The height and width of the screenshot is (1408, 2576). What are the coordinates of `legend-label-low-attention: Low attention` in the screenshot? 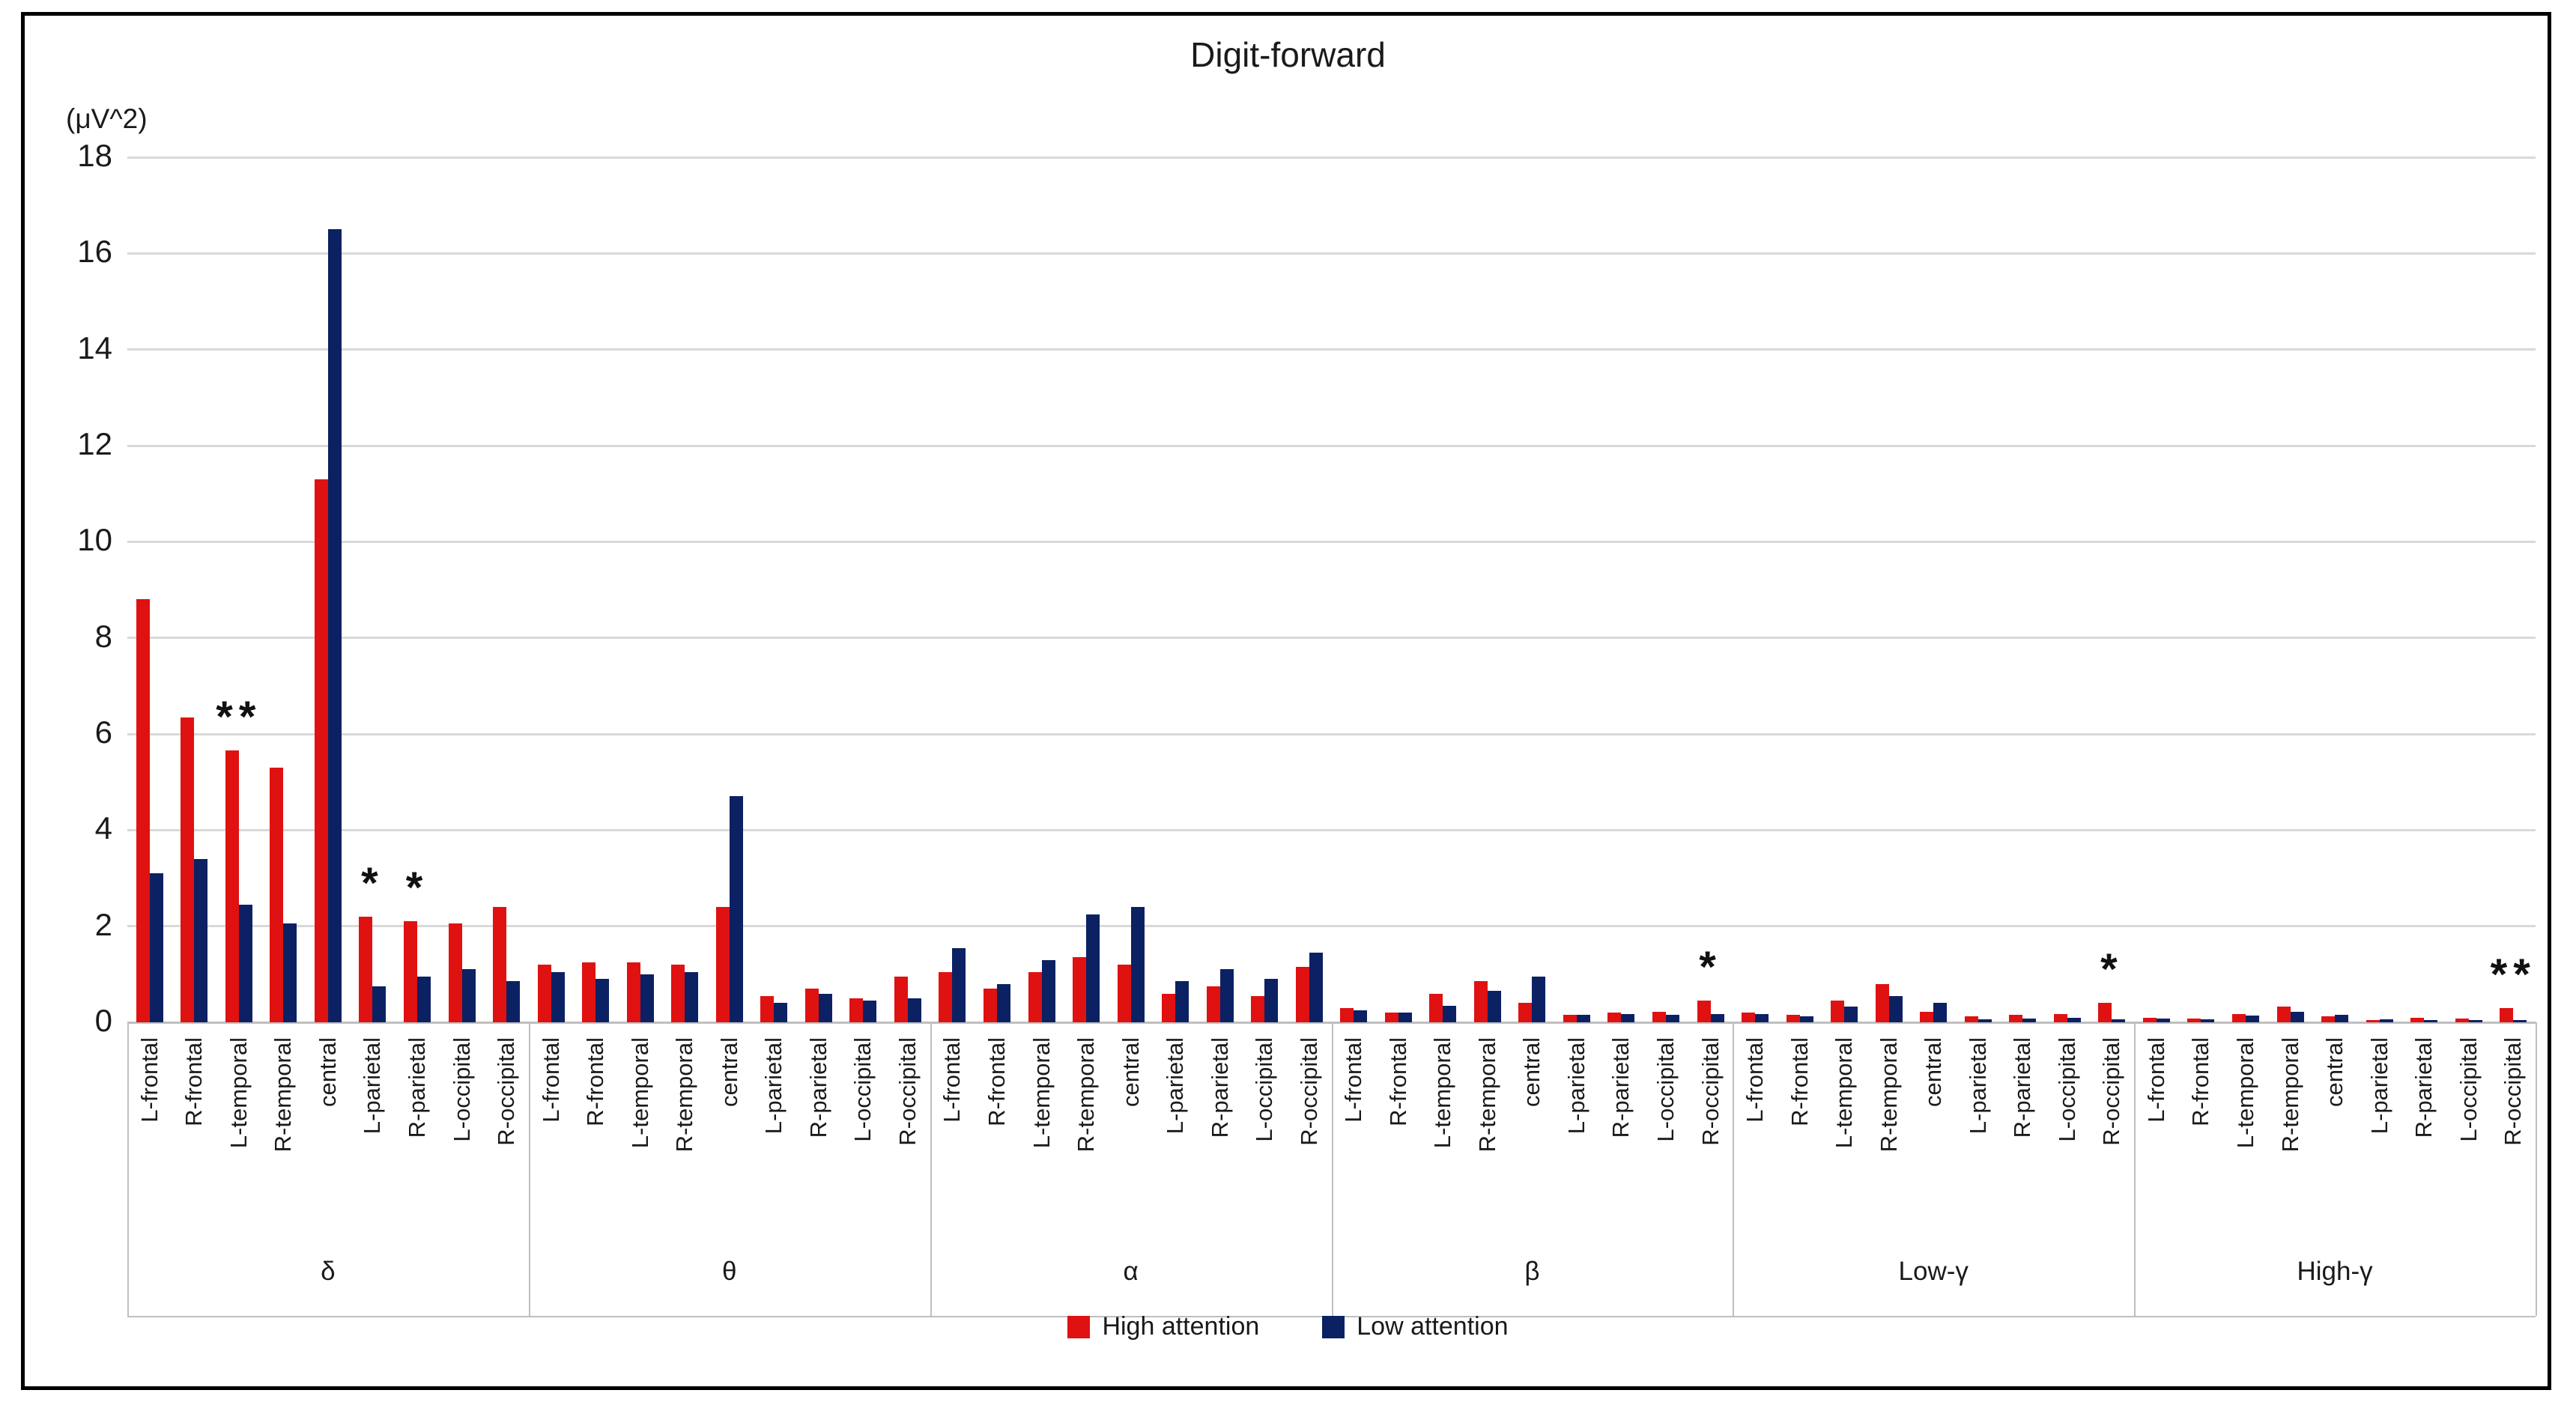 It's located at (1433, 1326).